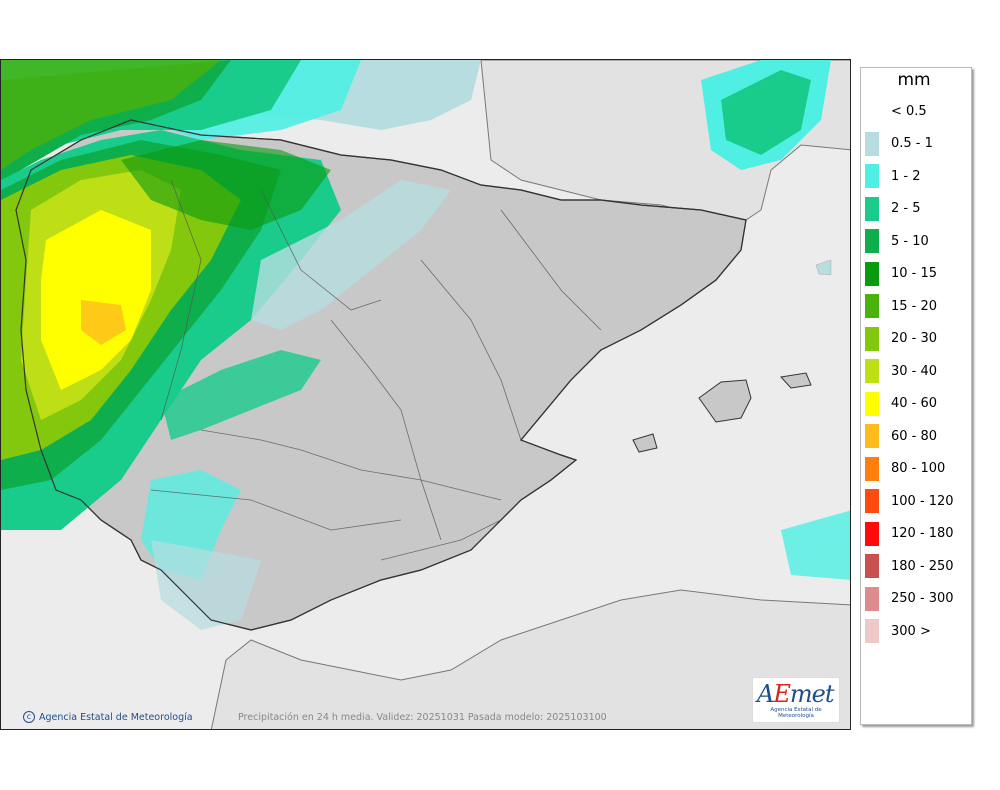  Describe the element at coordinates (909, 111) in the screenshot. I see `legend-label: < 0.5` at that location.